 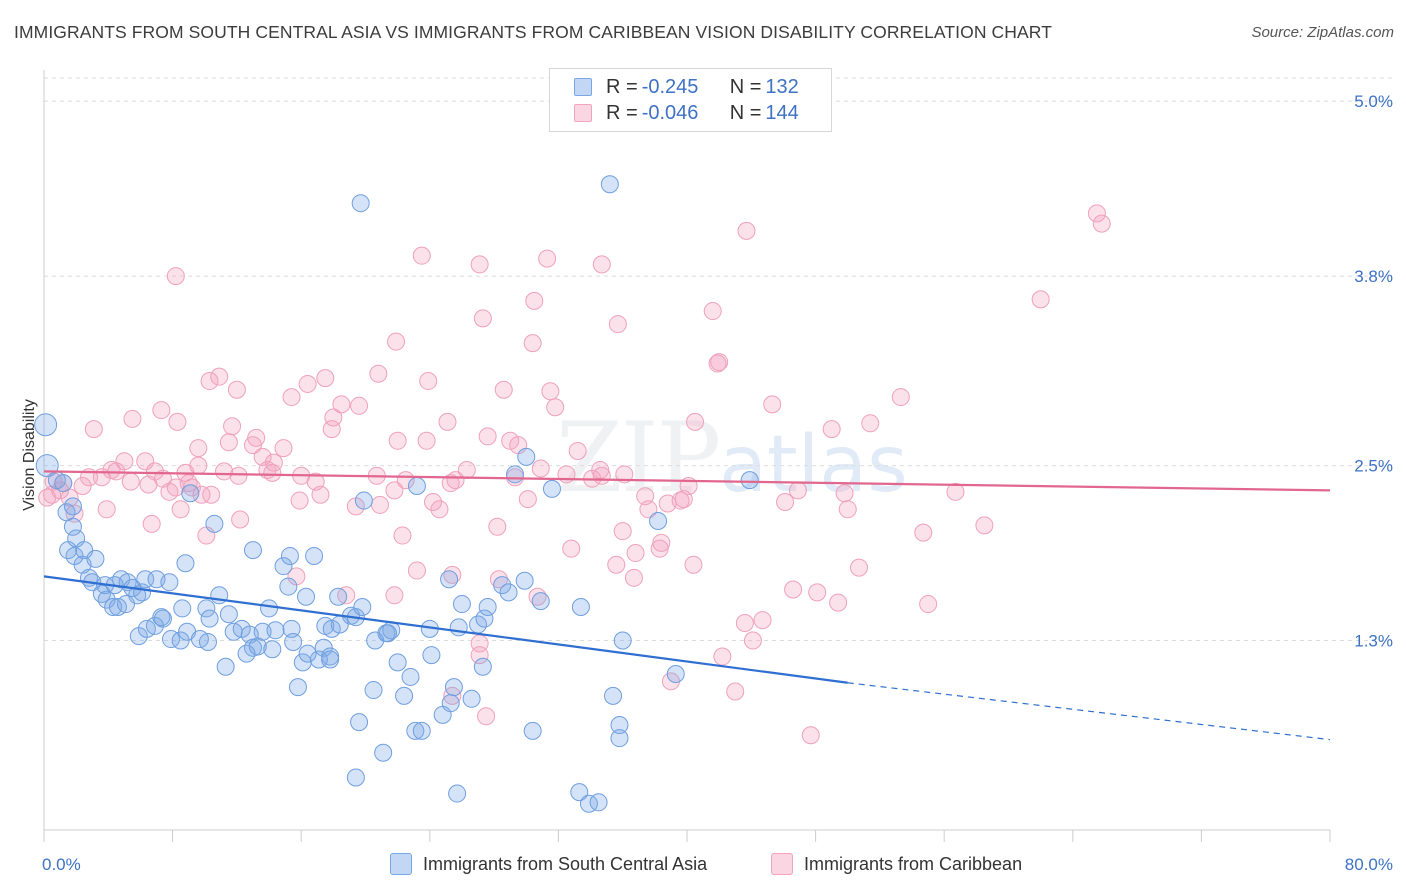 I want to click on y-tick-label: 3.8%, so click(x=1373, y=276).